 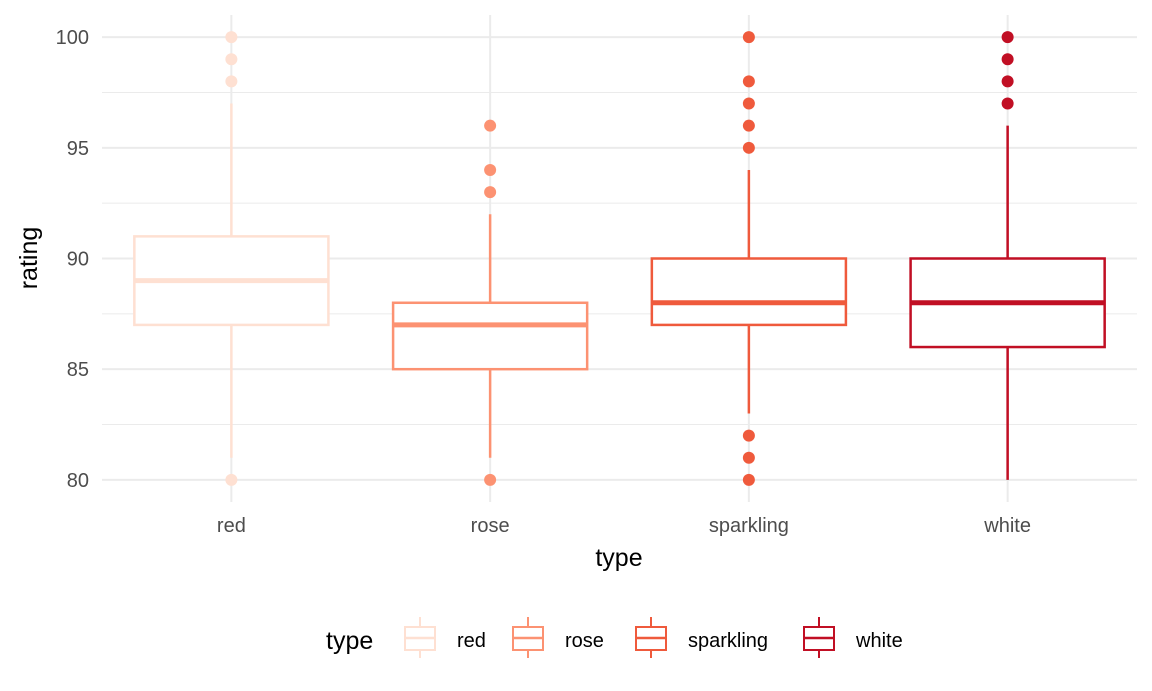 What do you see at coordinates (445, 637) in the screenshot?
I see `legend-item-red: red` at bounding box center [445, 637].